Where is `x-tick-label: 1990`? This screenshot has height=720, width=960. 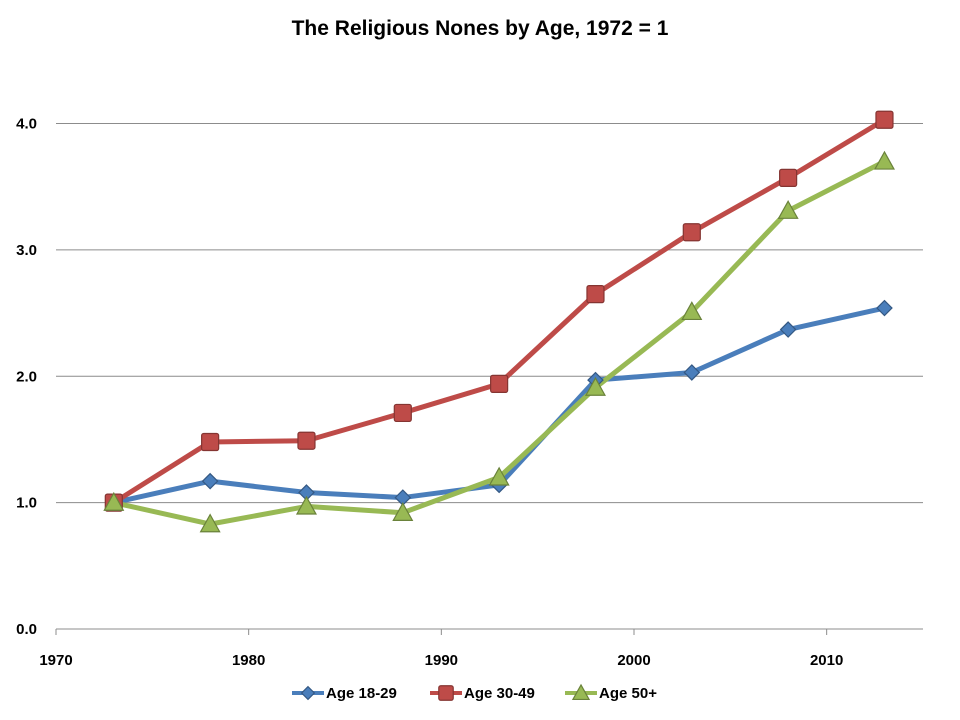 x-tick-label: 1990 is located at coordinates (441, 660).